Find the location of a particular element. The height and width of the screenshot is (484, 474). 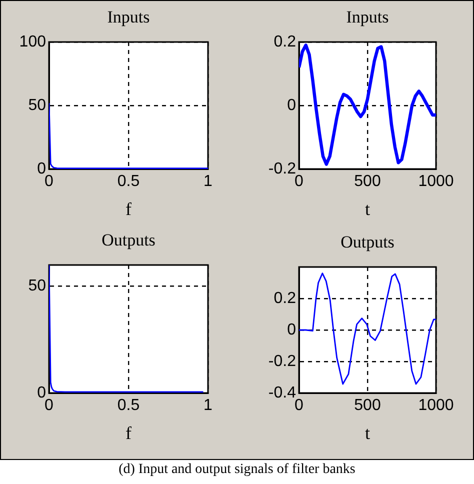

text: (d) Input and output signals of filter banks is located at coordinates (237, 470).